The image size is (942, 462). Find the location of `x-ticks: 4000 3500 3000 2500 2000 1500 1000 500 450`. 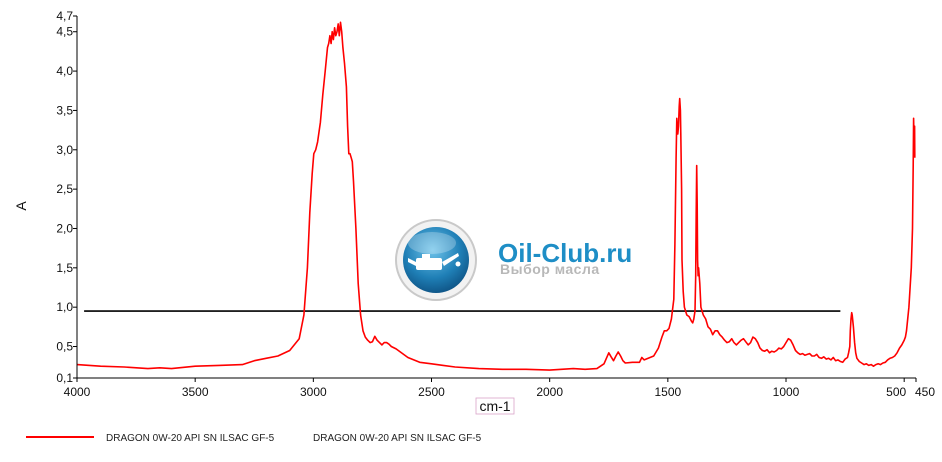

x-ticks: 4000 3500 3000 2500 2000 1500 1000 500 450 is located at coordinates (499, 388).